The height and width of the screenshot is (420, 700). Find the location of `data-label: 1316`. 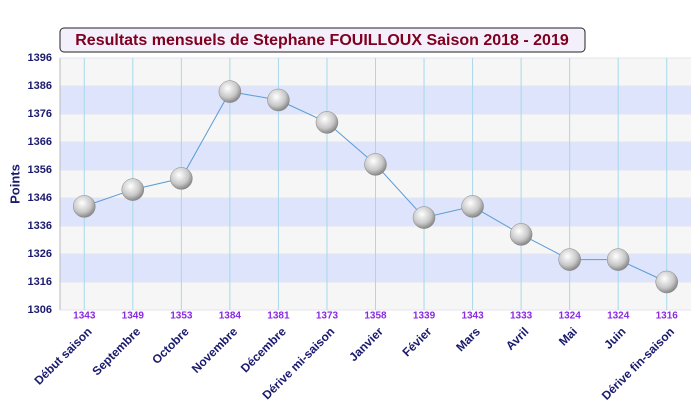

data-label: 1316 is located at coordinates (667, 316).